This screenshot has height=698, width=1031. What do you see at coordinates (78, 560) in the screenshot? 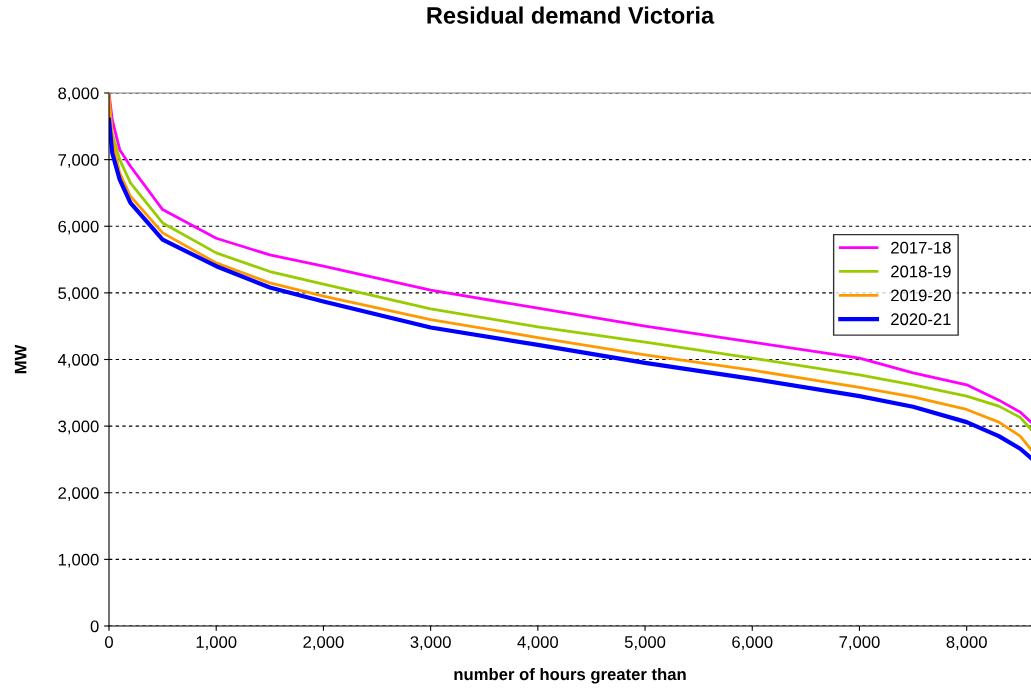
I see `y-tick-label: 1,000` at bounding box center [78, 560].